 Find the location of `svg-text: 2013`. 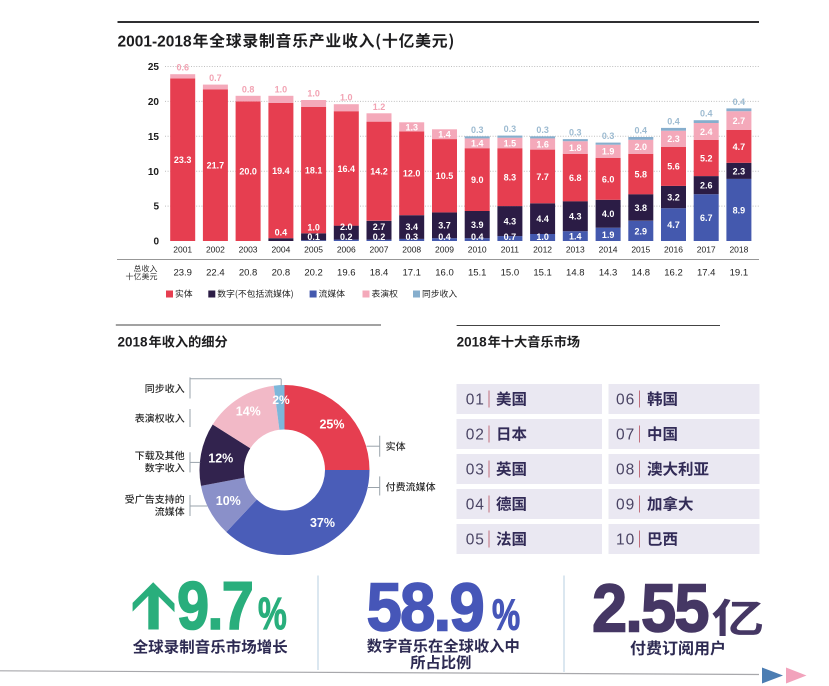

svg-text: 2013 is located at coordinates (575, 250).